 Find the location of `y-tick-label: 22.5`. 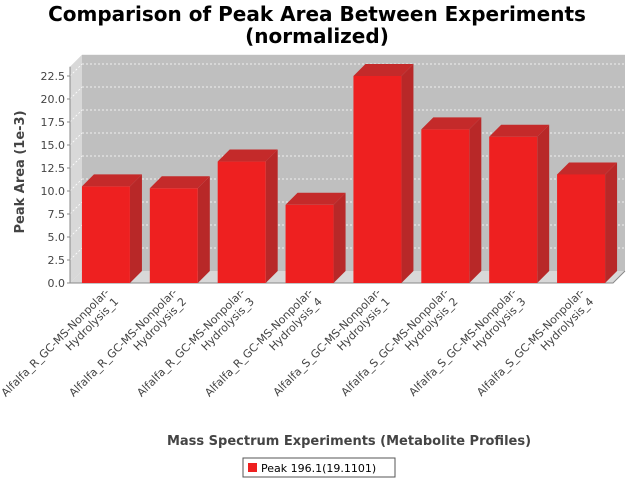

y-tick-label: 22.5 is located at coordinates (53, 76).